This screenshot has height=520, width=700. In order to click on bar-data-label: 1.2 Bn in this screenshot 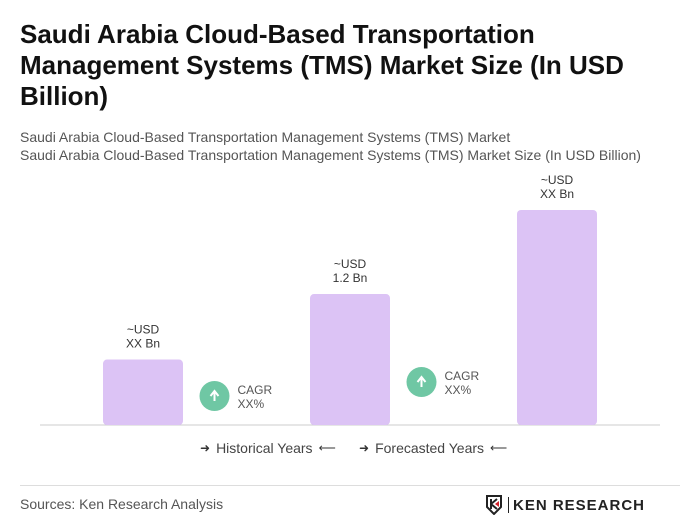, I will do `click(350, 278)`.